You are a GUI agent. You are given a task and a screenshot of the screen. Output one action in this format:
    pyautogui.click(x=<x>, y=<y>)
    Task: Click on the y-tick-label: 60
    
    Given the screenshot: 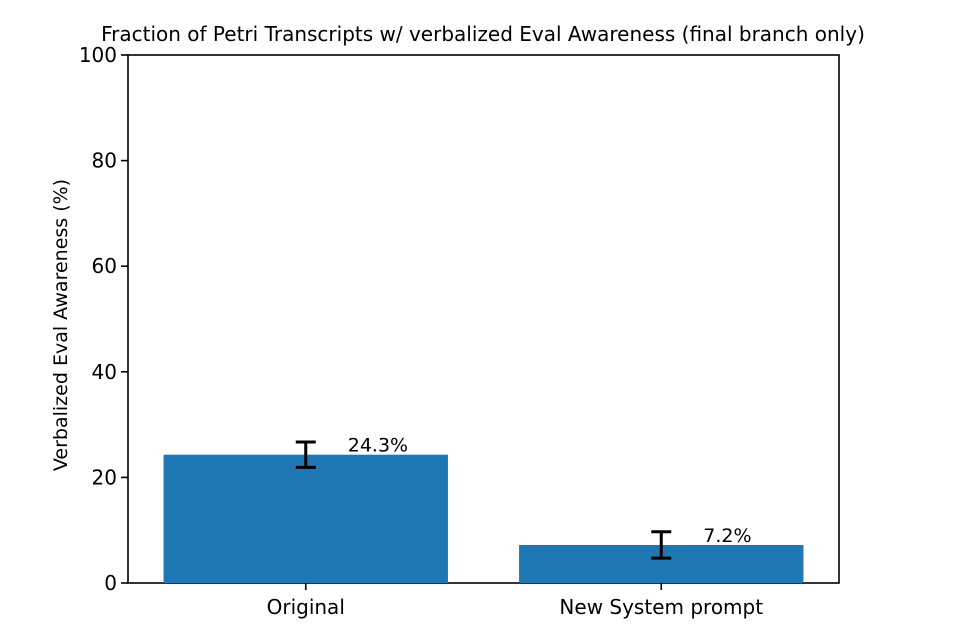 What is the action you would take?
    pyautogui.click(x=104, y=266)
    